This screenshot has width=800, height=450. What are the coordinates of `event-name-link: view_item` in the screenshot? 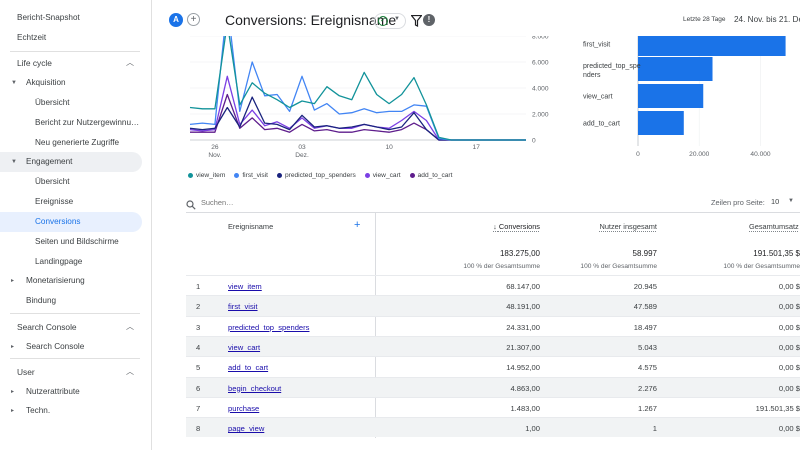 It's located at (245, 286).